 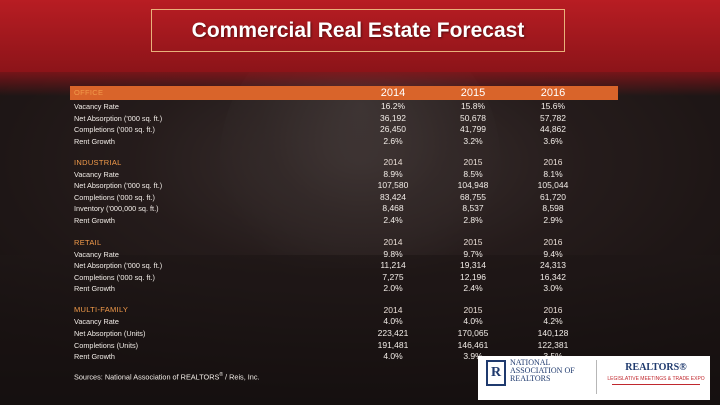 What do you see at coordinates (98, 162) in the screenshot?
I see `section-label-industrial: INDUSTRIAL` at bounding box center [98, 162].